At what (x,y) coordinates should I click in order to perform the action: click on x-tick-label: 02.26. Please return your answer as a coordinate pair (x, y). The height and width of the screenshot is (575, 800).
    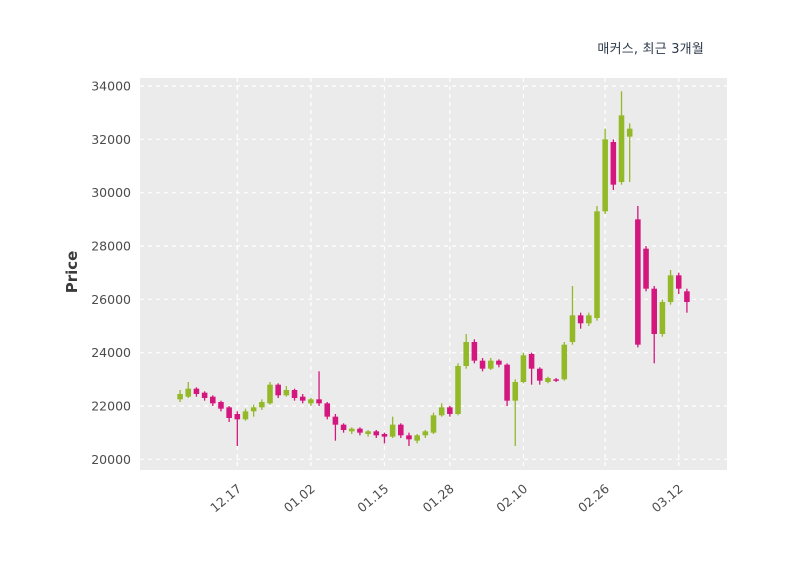
    Looking at the image, I should click on (593, 498).